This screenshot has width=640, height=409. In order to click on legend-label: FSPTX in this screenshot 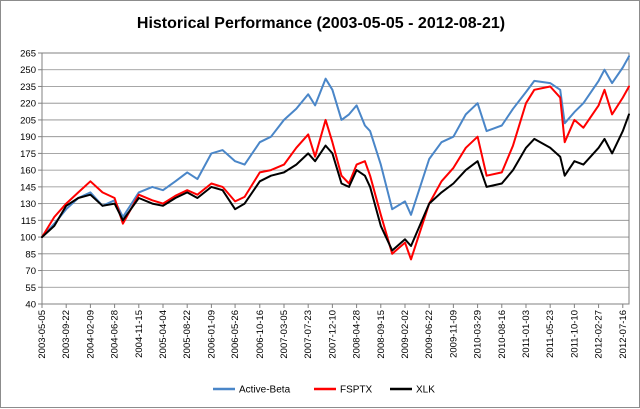, I will do `click(356, 390)`.